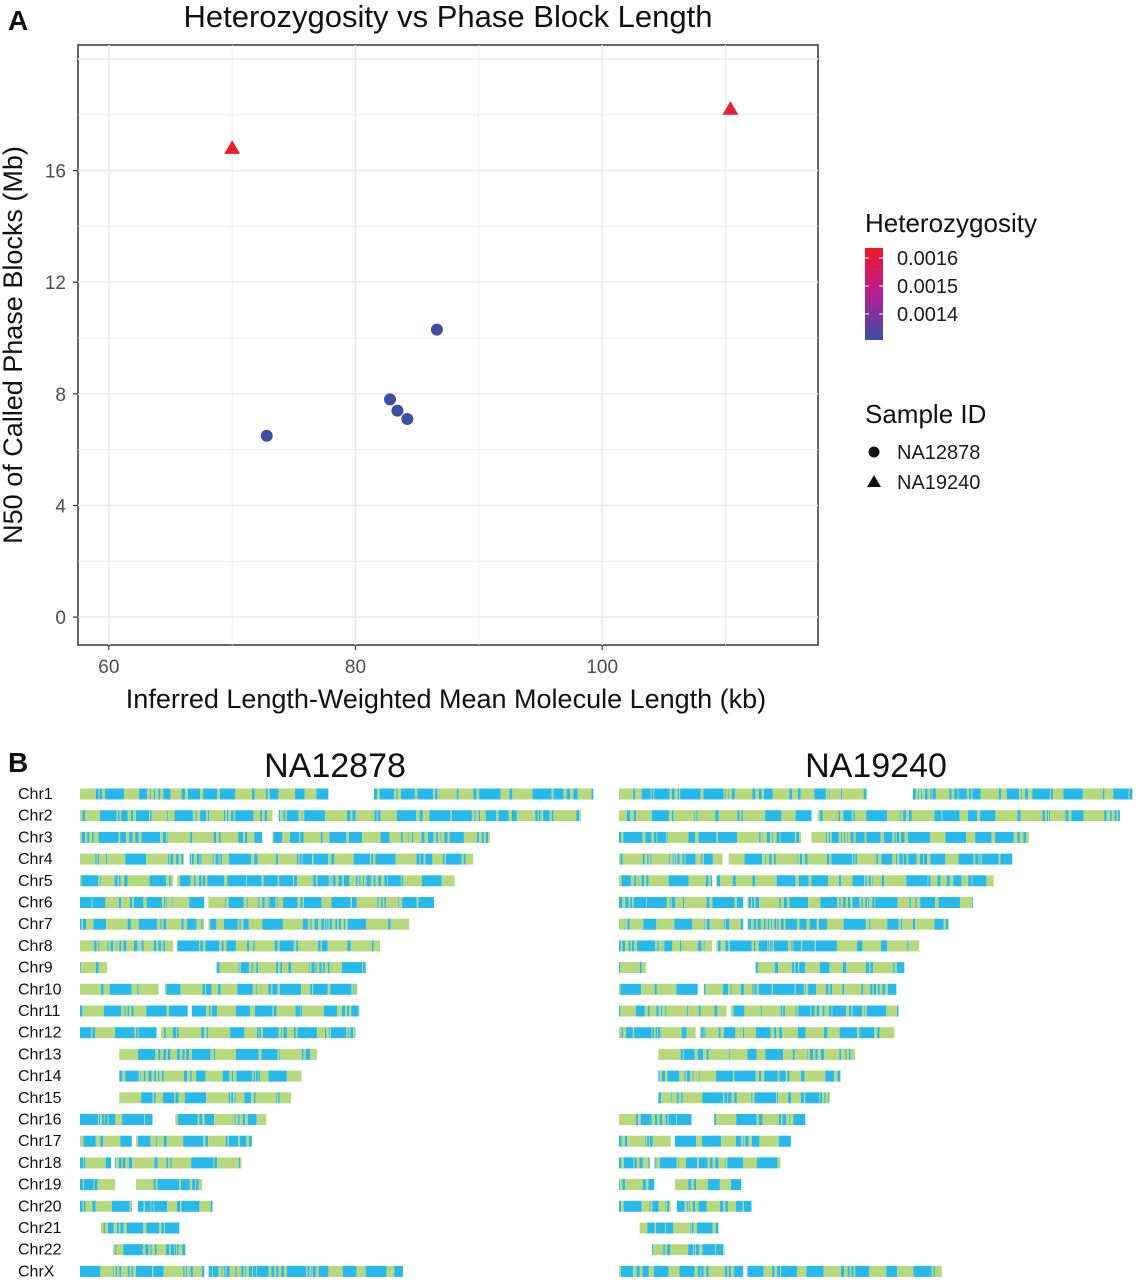  I want to click on color-legend-label: 0.0015, so click(927, 287).